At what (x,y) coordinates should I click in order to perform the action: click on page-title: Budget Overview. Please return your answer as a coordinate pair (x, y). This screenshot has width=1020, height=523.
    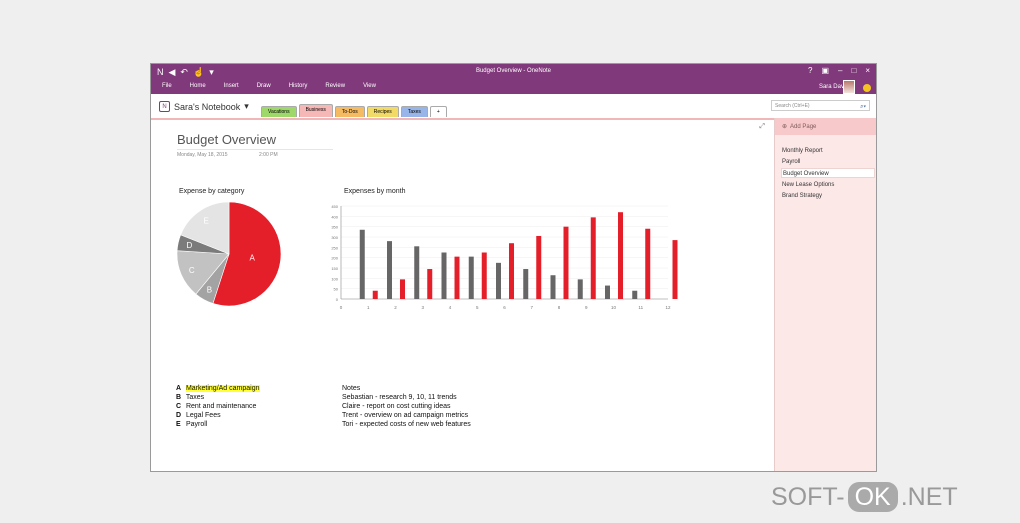
    Looking at the image, I should click on (226, 139).